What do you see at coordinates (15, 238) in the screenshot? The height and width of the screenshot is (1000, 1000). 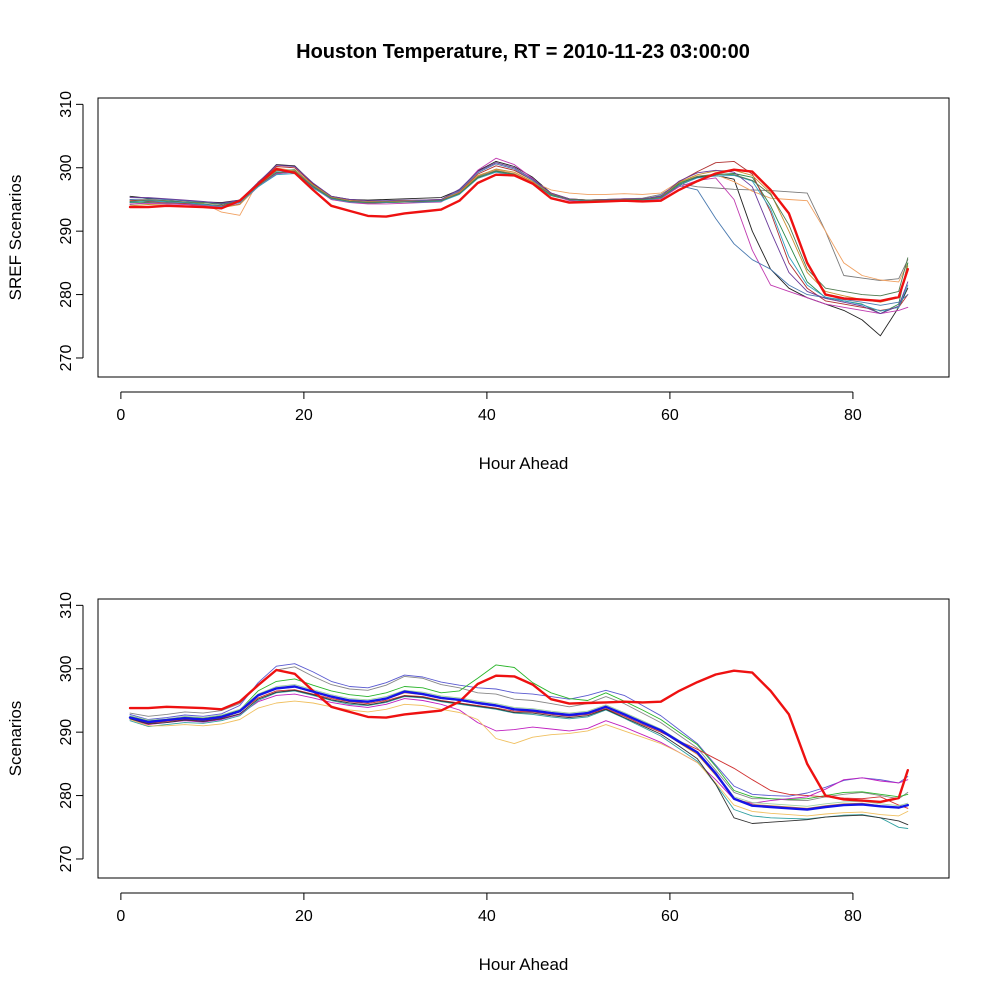 I see `y-axis-label: SREF Scenarios` at bounding box center [15, 238].